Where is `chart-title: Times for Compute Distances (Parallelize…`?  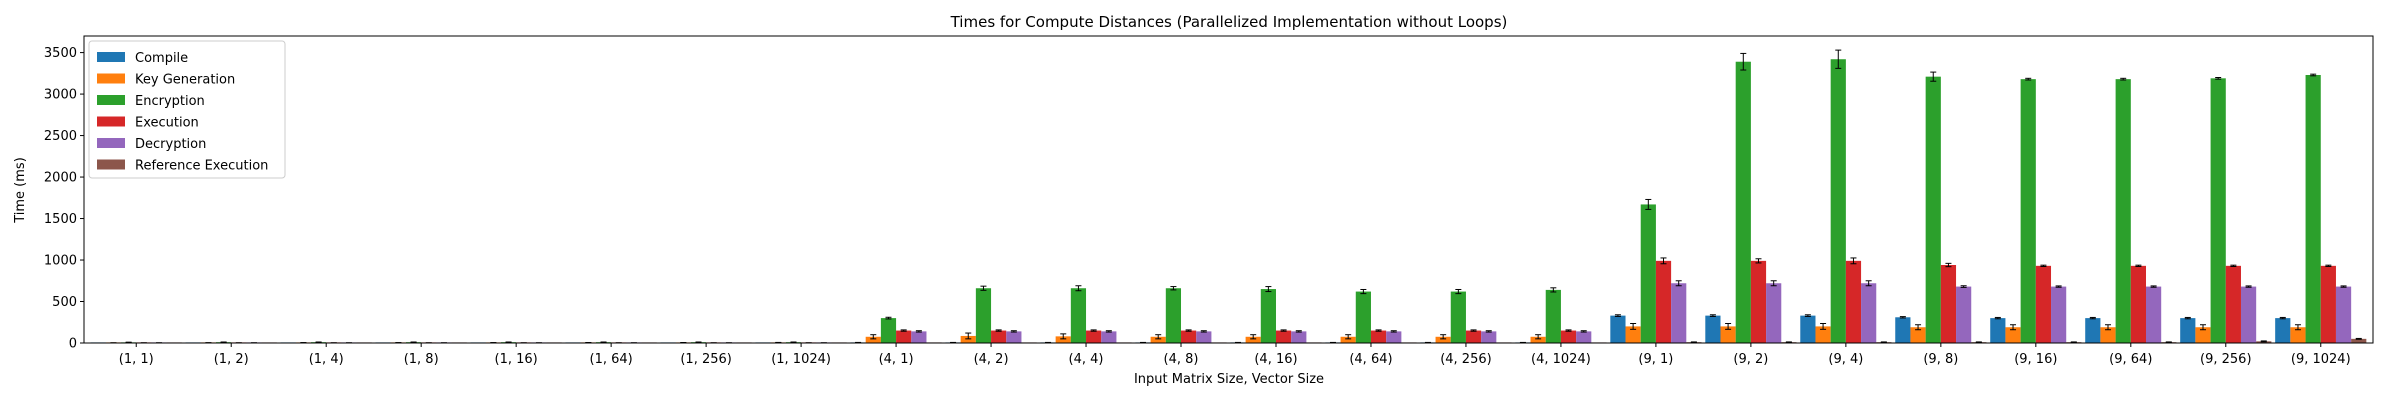 chart-title: Times for Compute Distances (Parallelize… is located at coordinates (1229, 22).